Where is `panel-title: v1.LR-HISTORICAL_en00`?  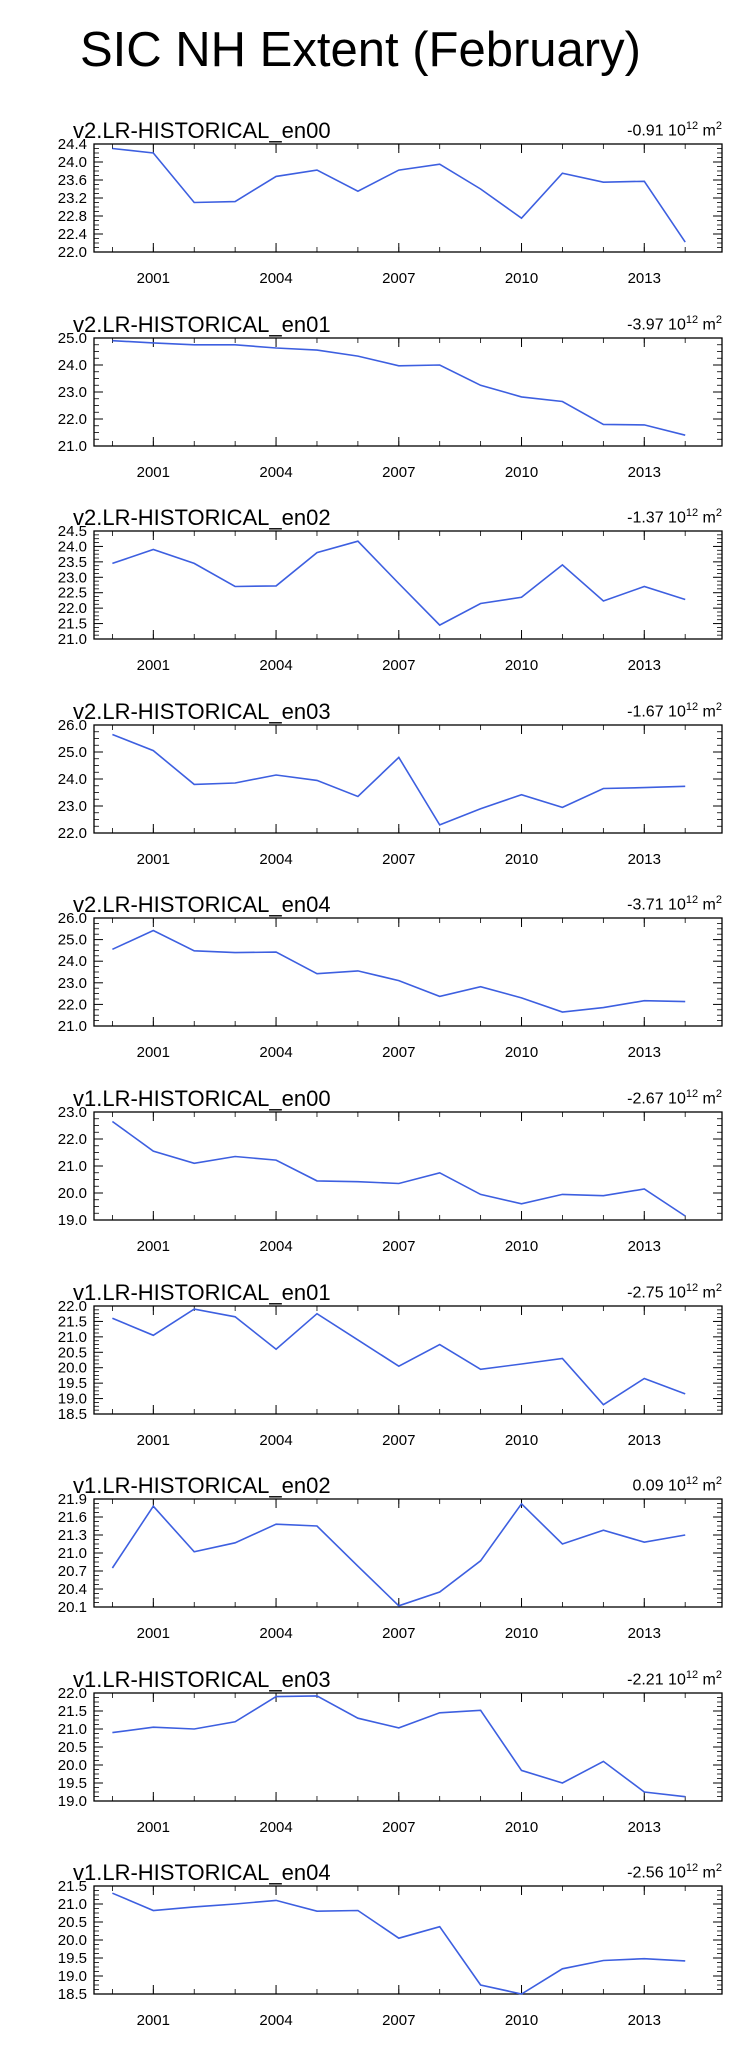 panel-title: v1.LR-HISTORICAL_en00 is located at coordinates (202, 1098).